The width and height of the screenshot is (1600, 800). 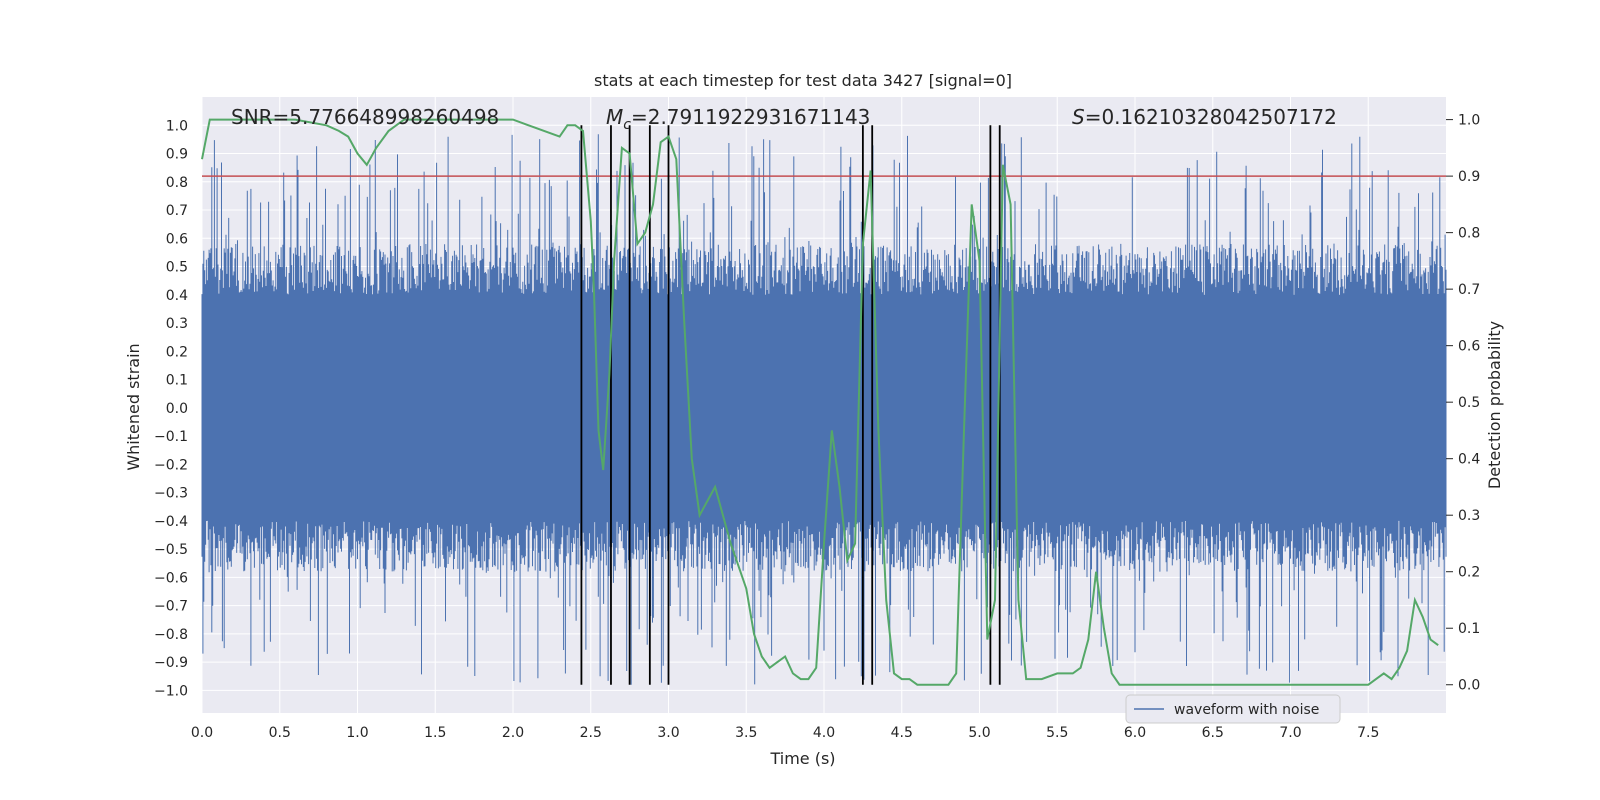 What do you see at coordinates (171, 494) in the screenshot?
I see `y-tick-label: −0.3` at bounding box center [171, 494].